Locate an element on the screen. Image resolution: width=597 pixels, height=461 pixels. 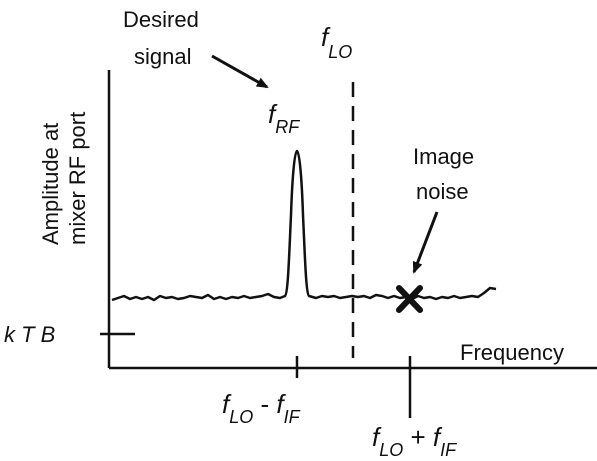
tick-label-lo-plus-if: fLO + fIF is located at coordinates (414, 441).